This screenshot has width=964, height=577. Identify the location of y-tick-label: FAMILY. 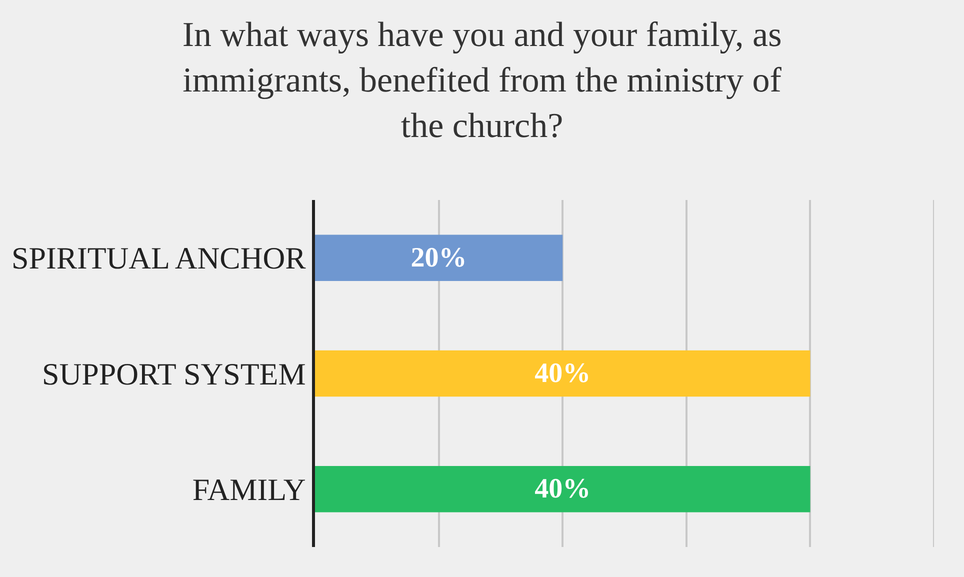
(249, 490).